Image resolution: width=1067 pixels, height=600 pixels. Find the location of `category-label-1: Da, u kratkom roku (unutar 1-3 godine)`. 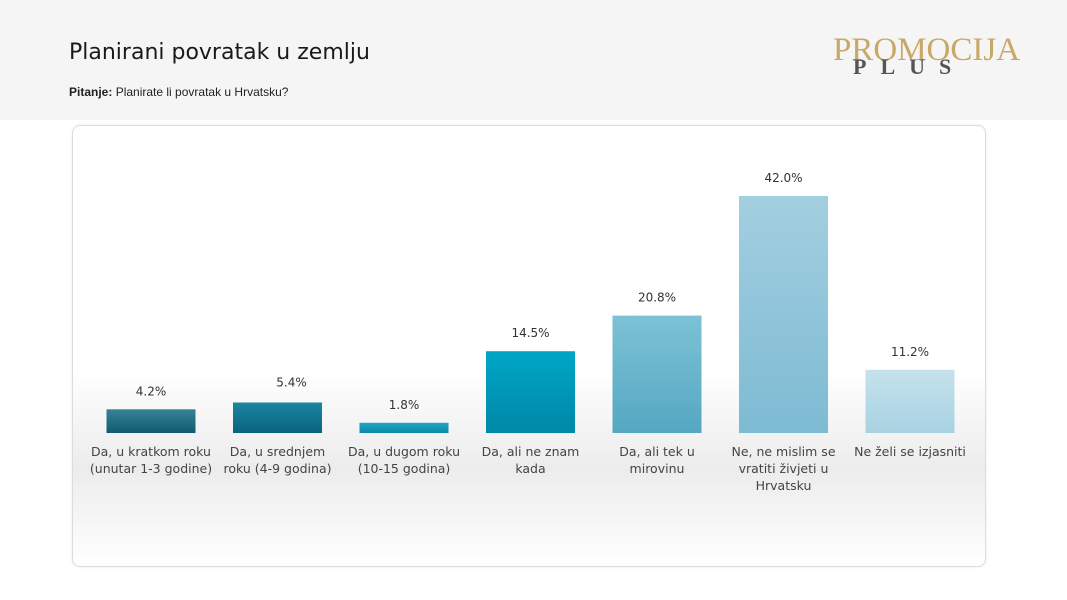

category-label-1: Da, u kratkom roku (unutar 1-3 godine) is located at coordinates (151, 460).